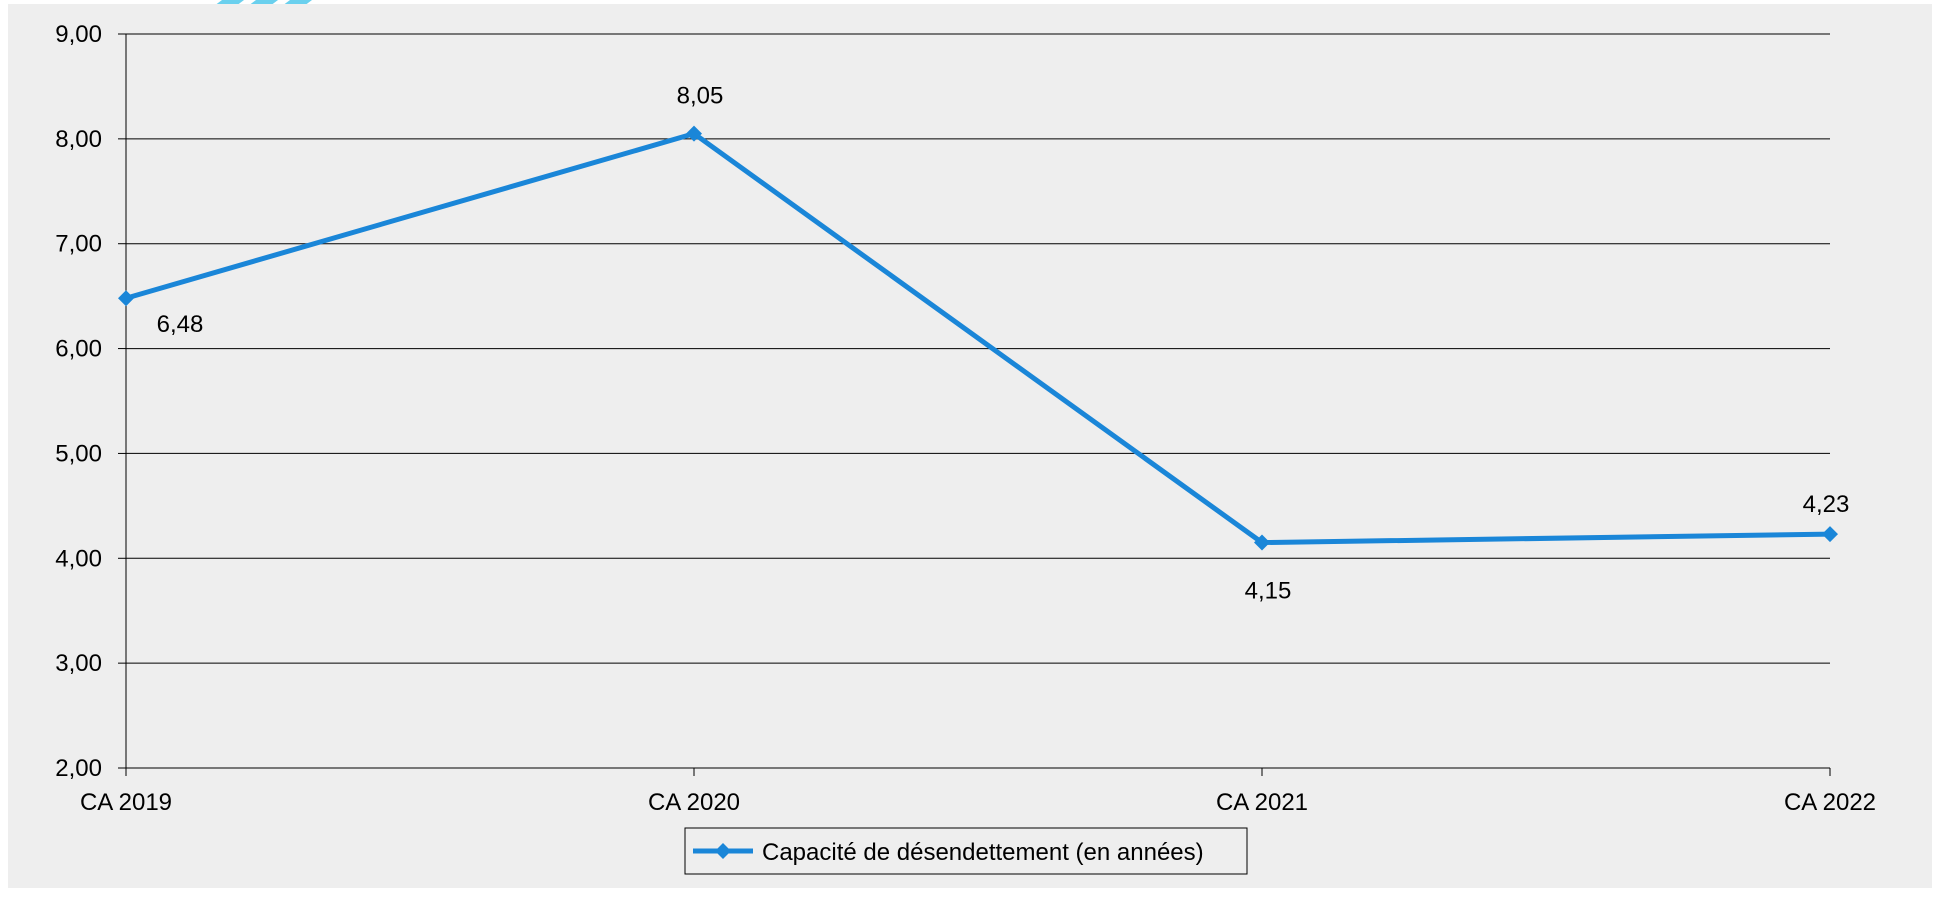  I want to click on data-label: 8,05, so click(700, 96).